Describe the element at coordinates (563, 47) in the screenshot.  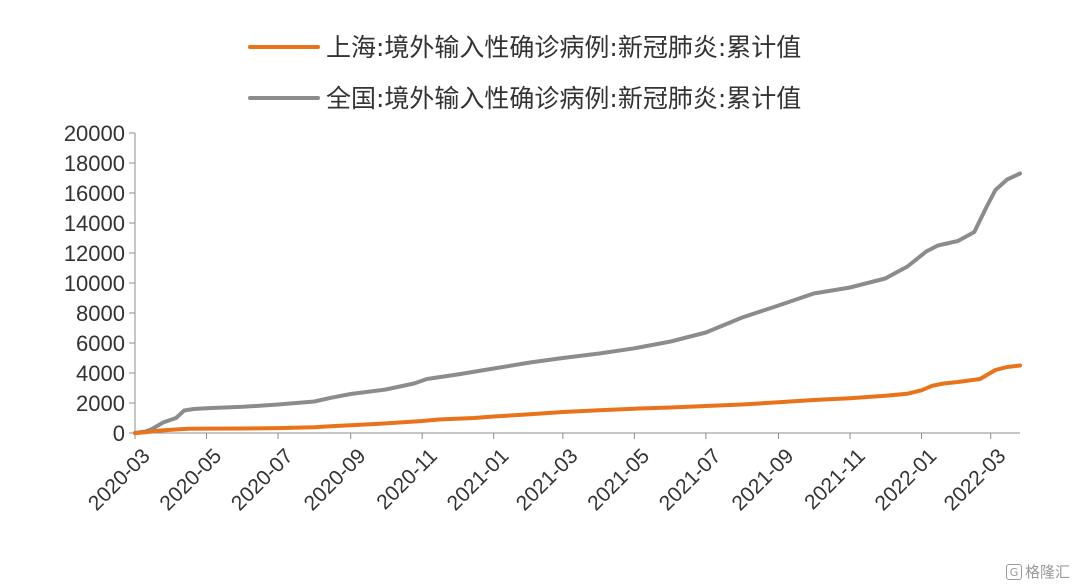
I see `legend-label-0: 上海:境外输入性确诊病例:新冠肺炎:累计值` at that location.